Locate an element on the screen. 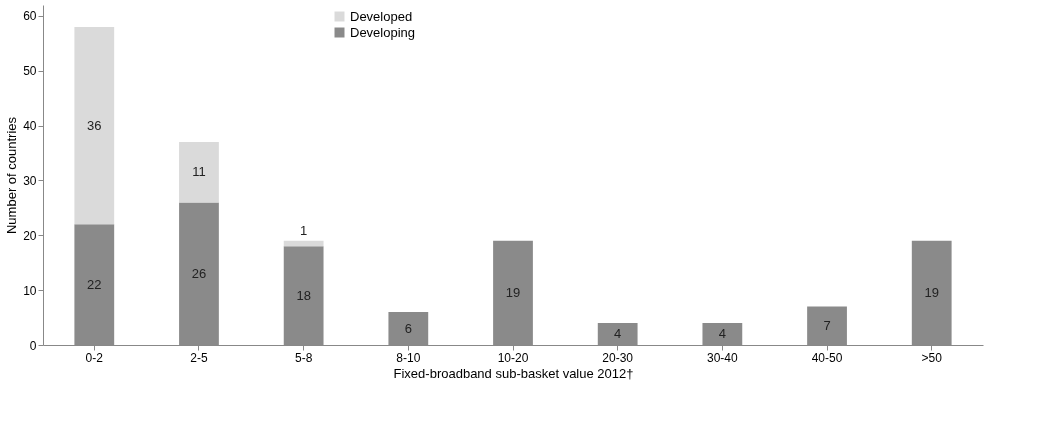  x-tick-label: 40-50 is located at coordinates (827, 357).